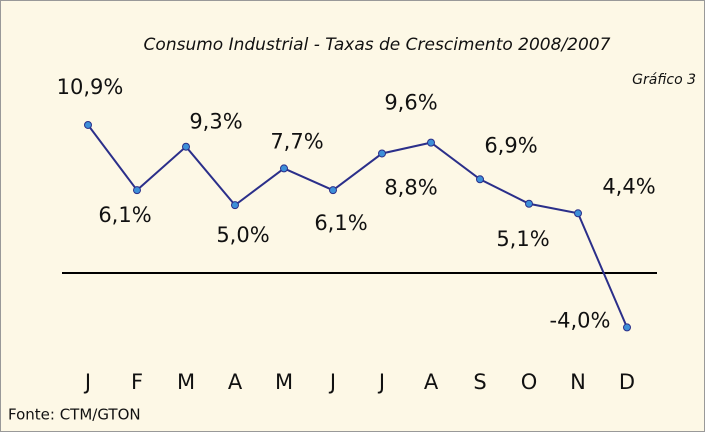 This screenshot has width=705, height=432. What do you see at coordinates (137, 382) in the screenshot?
I see `x-tick-label: F` at bounding box center [137, 382].